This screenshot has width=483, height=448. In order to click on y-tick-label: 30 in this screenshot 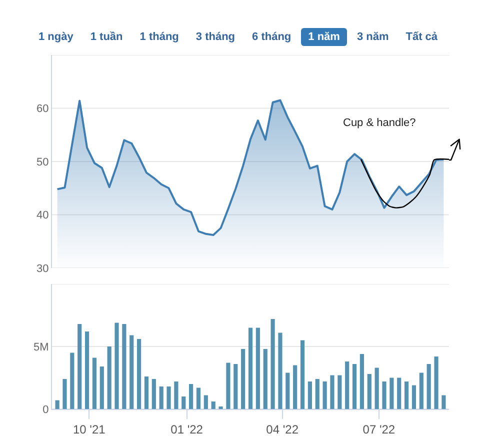, I will do `click(42, 268)`.